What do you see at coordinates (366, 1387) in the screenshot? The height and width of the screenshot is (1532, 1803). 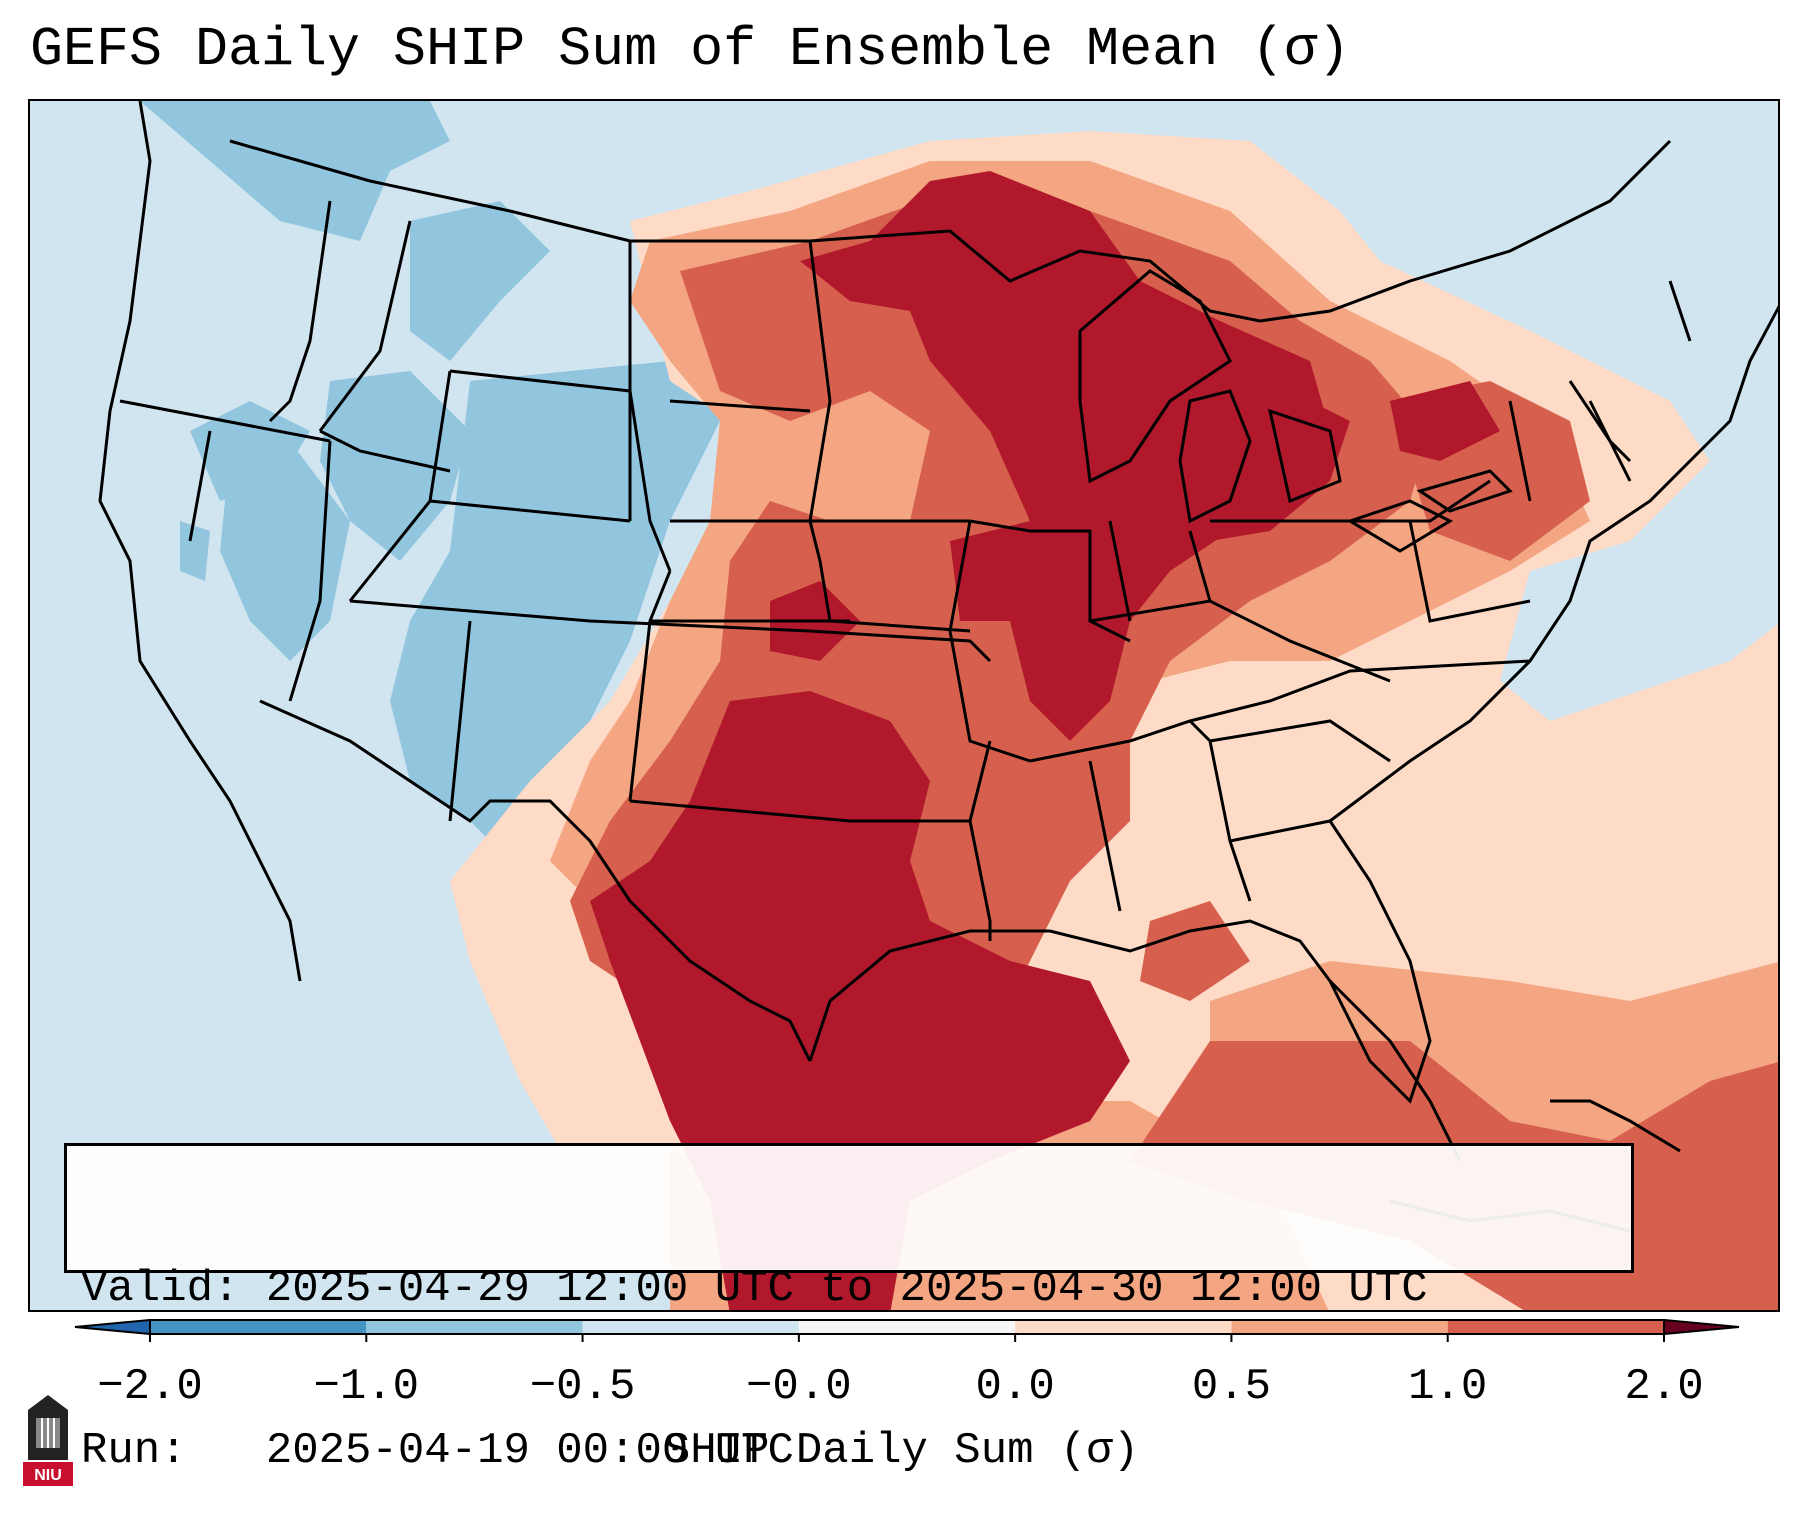 I see `colorbar-tick-label: −1.0` at bounding box center [366, 1387].